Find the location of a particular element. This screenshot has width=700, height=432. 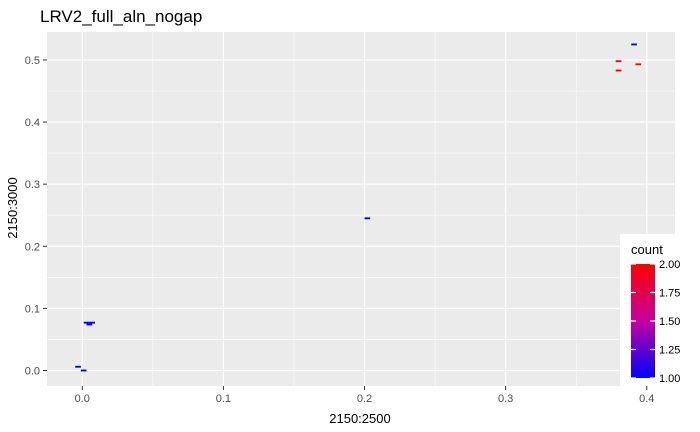

x-tick-label: 0.2 is located at coordinates (364, 399).